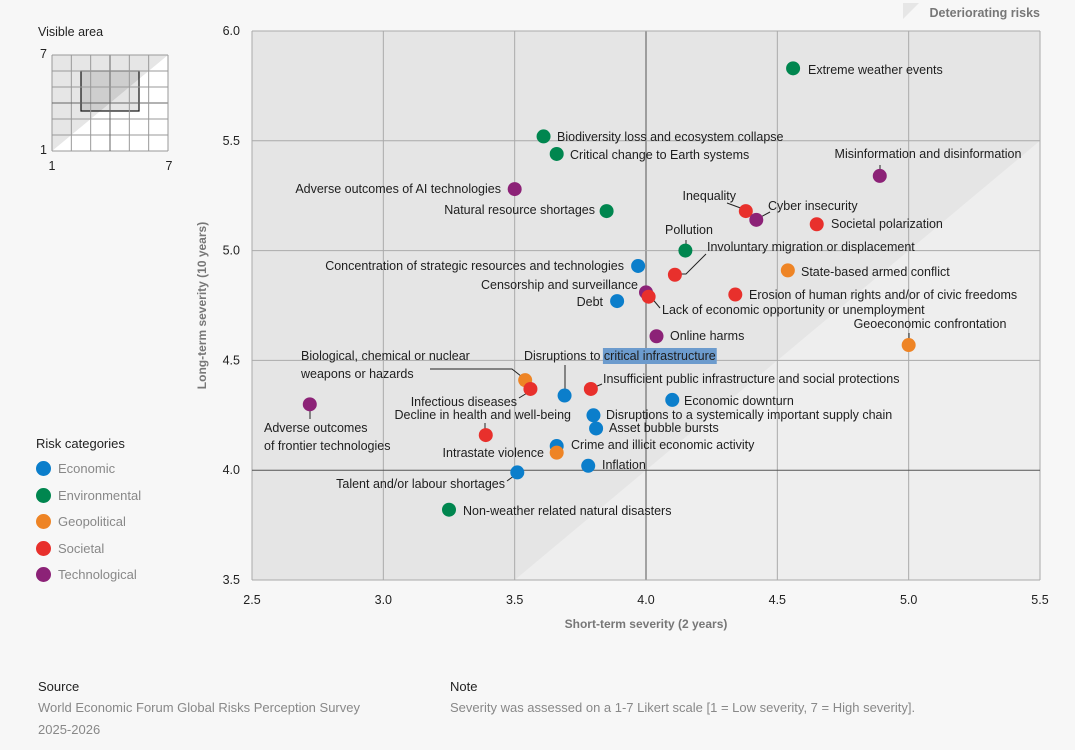 The width and height of the screenshot is (1075, 750). I want to click on point-label: Intrastate violence, so click(493, 453).